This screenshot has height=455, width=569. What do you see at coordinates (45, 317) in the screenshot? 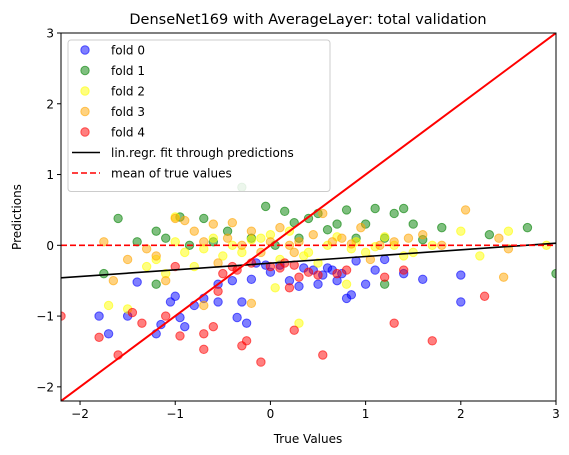
I see `y-tick-label: −1` at bounding box center [45, 317].